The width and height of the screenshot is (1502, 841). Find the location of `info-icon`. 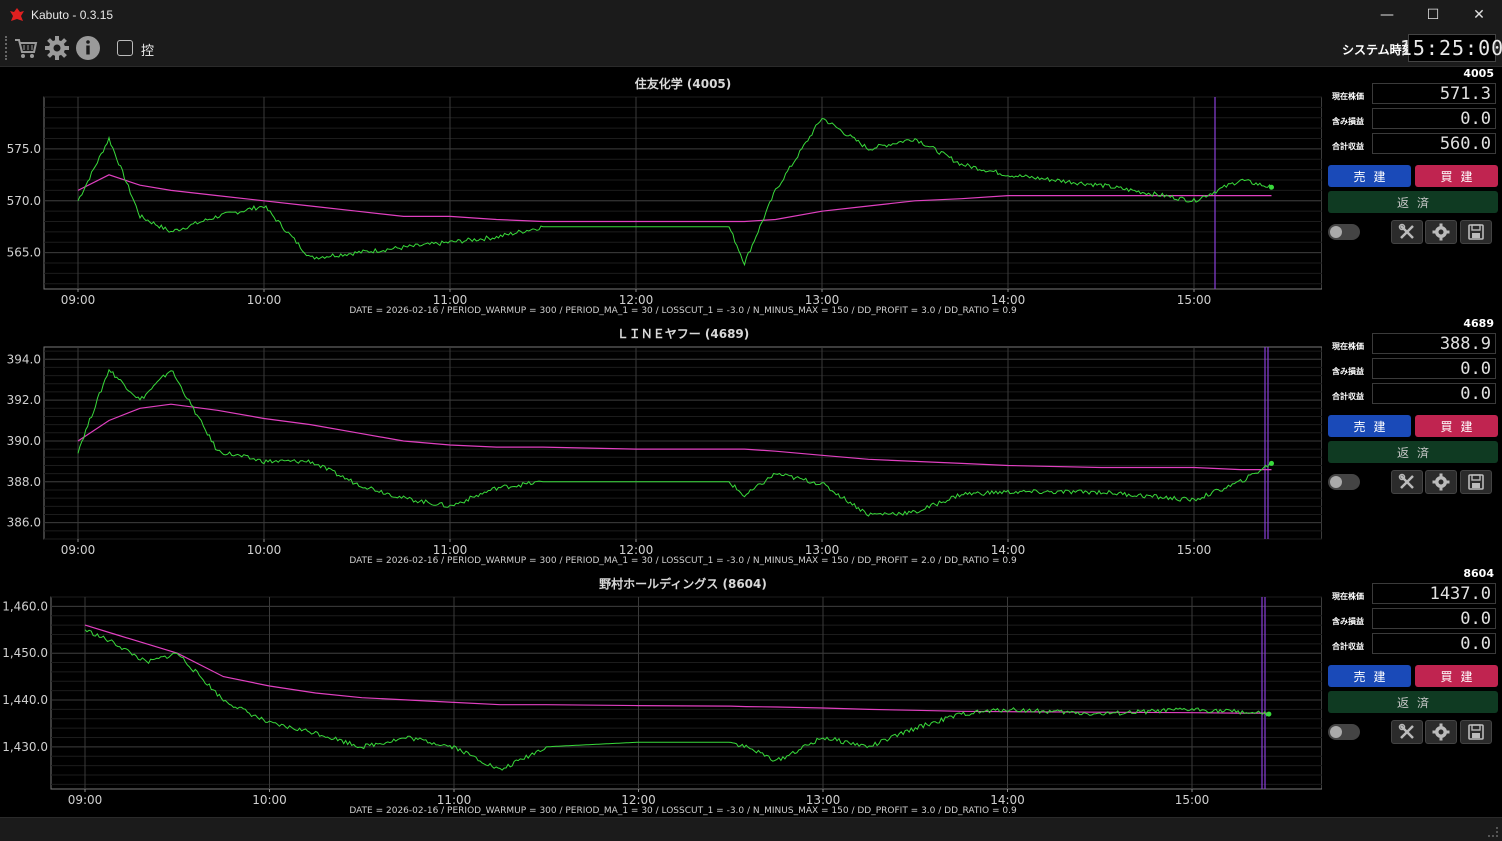

info-icon is located at coordinates (88, 48).